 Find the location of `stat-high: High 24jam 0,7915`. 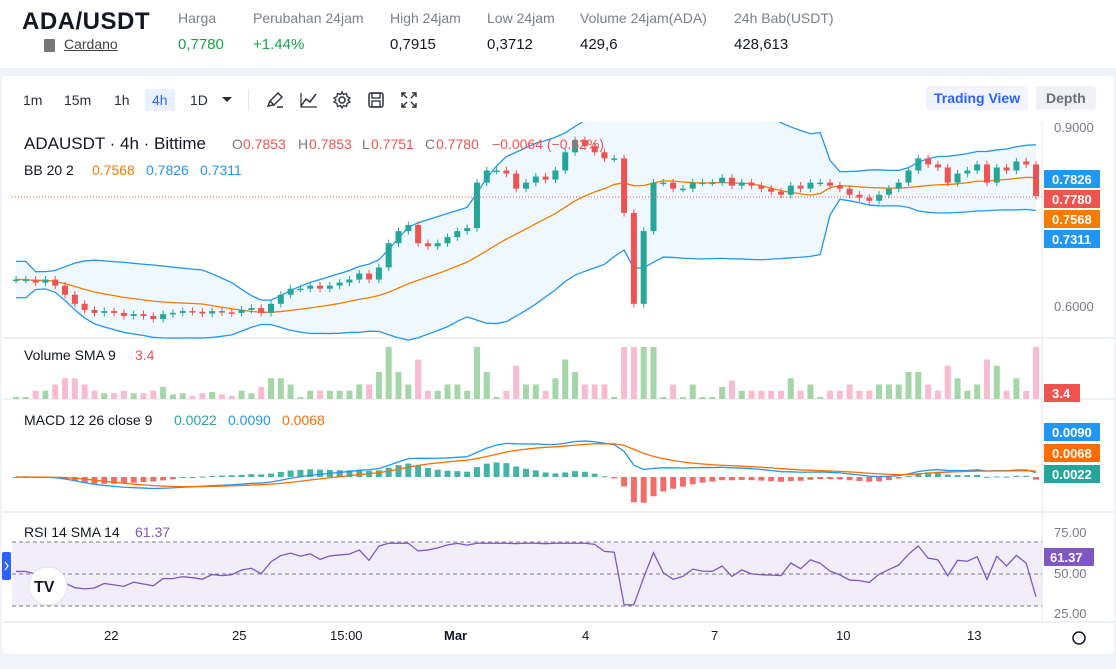

stat-high: High 24jam 0,7915 is located at coordinates (425, 31).